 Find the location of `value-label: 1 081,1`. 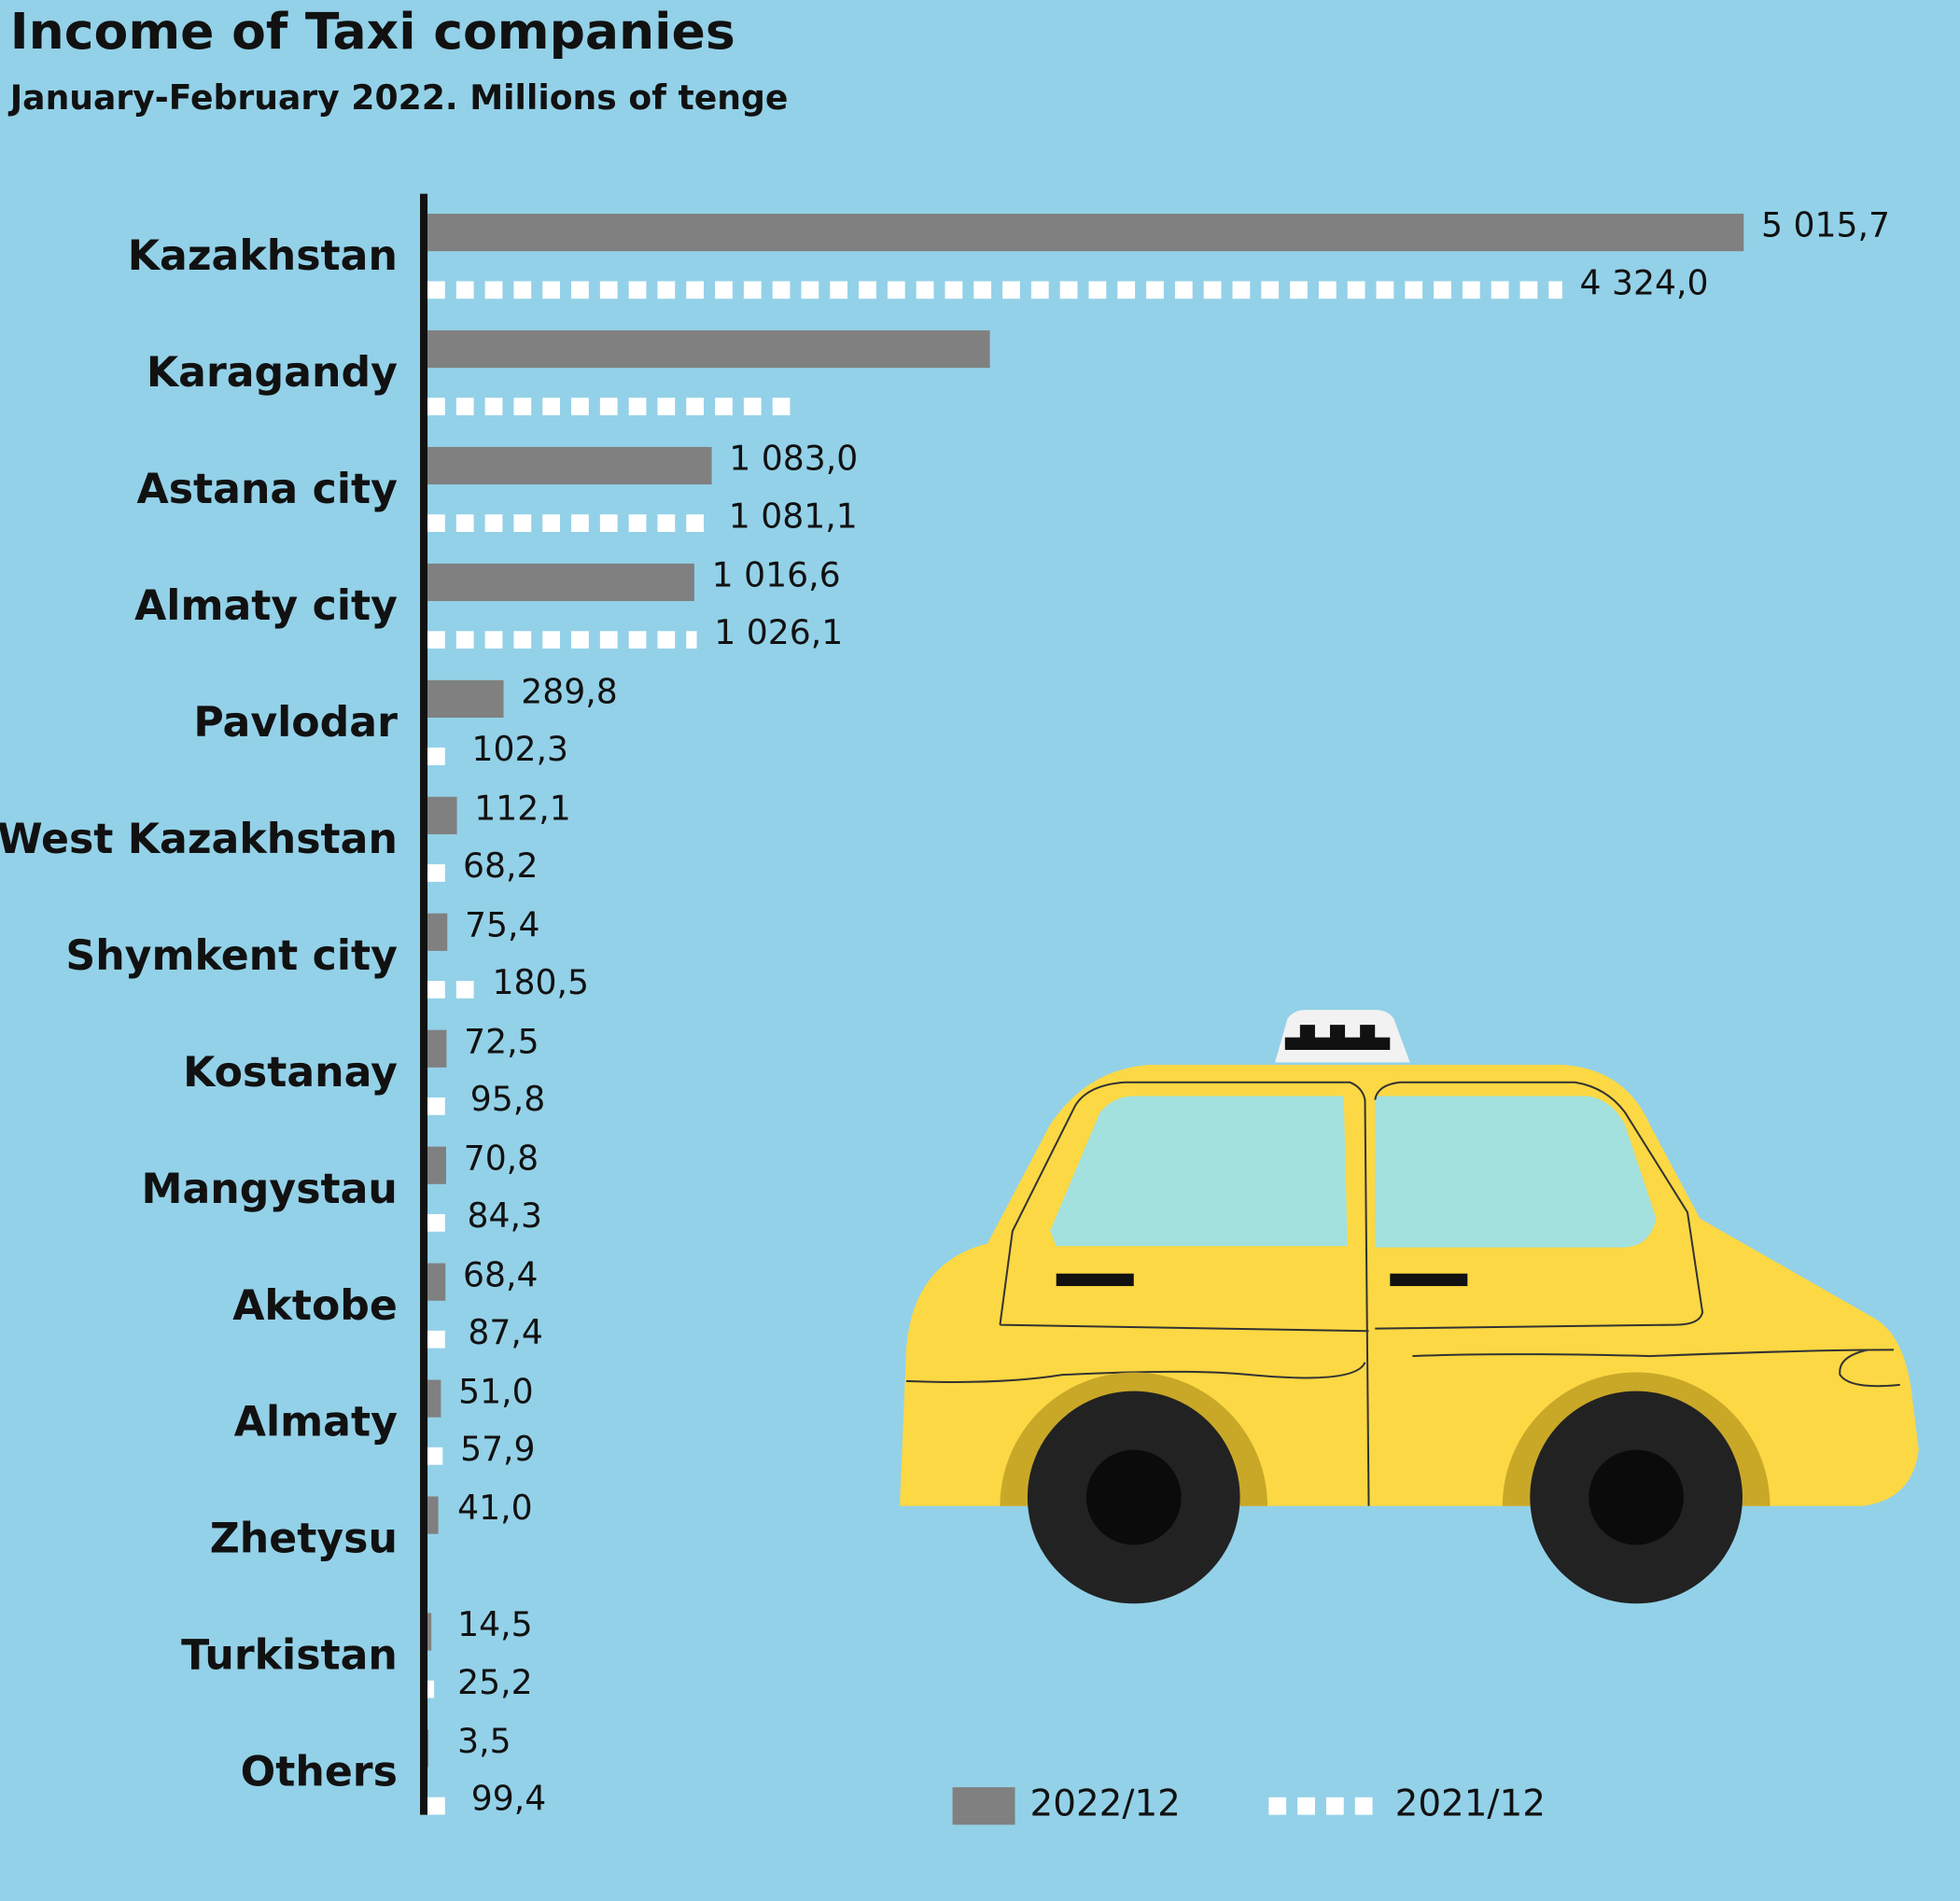

value-label: 1 081,1 is located at coordinates (793, 516).